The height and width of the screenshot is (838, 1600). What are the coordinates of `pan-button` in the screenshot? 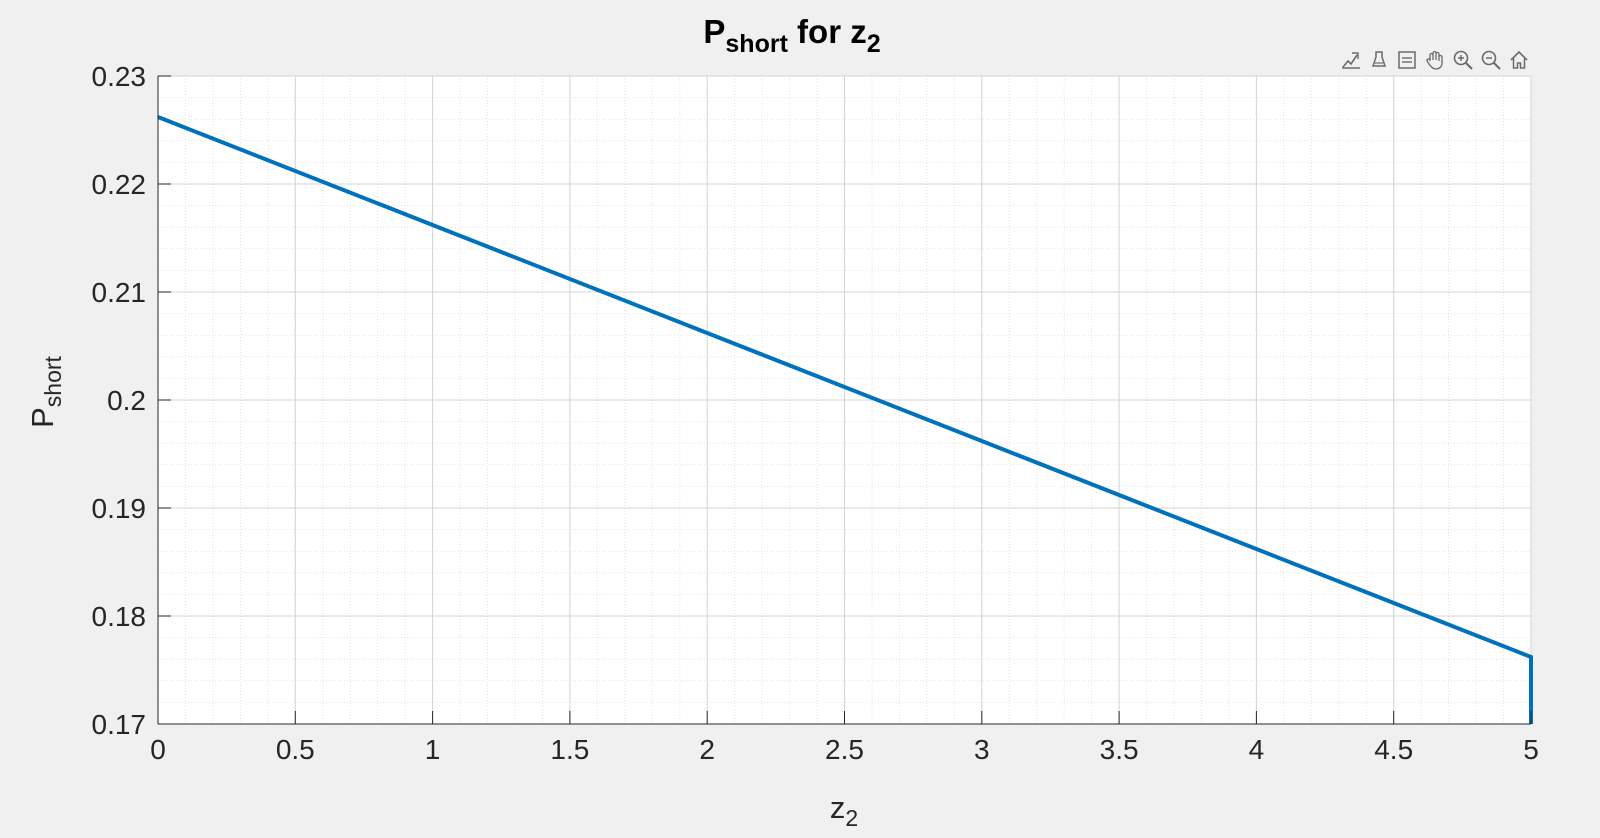 It's located at (1435, 60).